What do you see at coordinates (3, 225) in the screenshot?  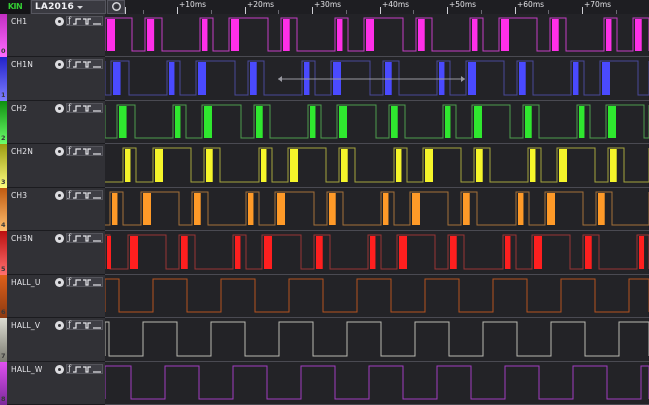 I see `channel-index-label: 4` at bounding box center [3, 225].